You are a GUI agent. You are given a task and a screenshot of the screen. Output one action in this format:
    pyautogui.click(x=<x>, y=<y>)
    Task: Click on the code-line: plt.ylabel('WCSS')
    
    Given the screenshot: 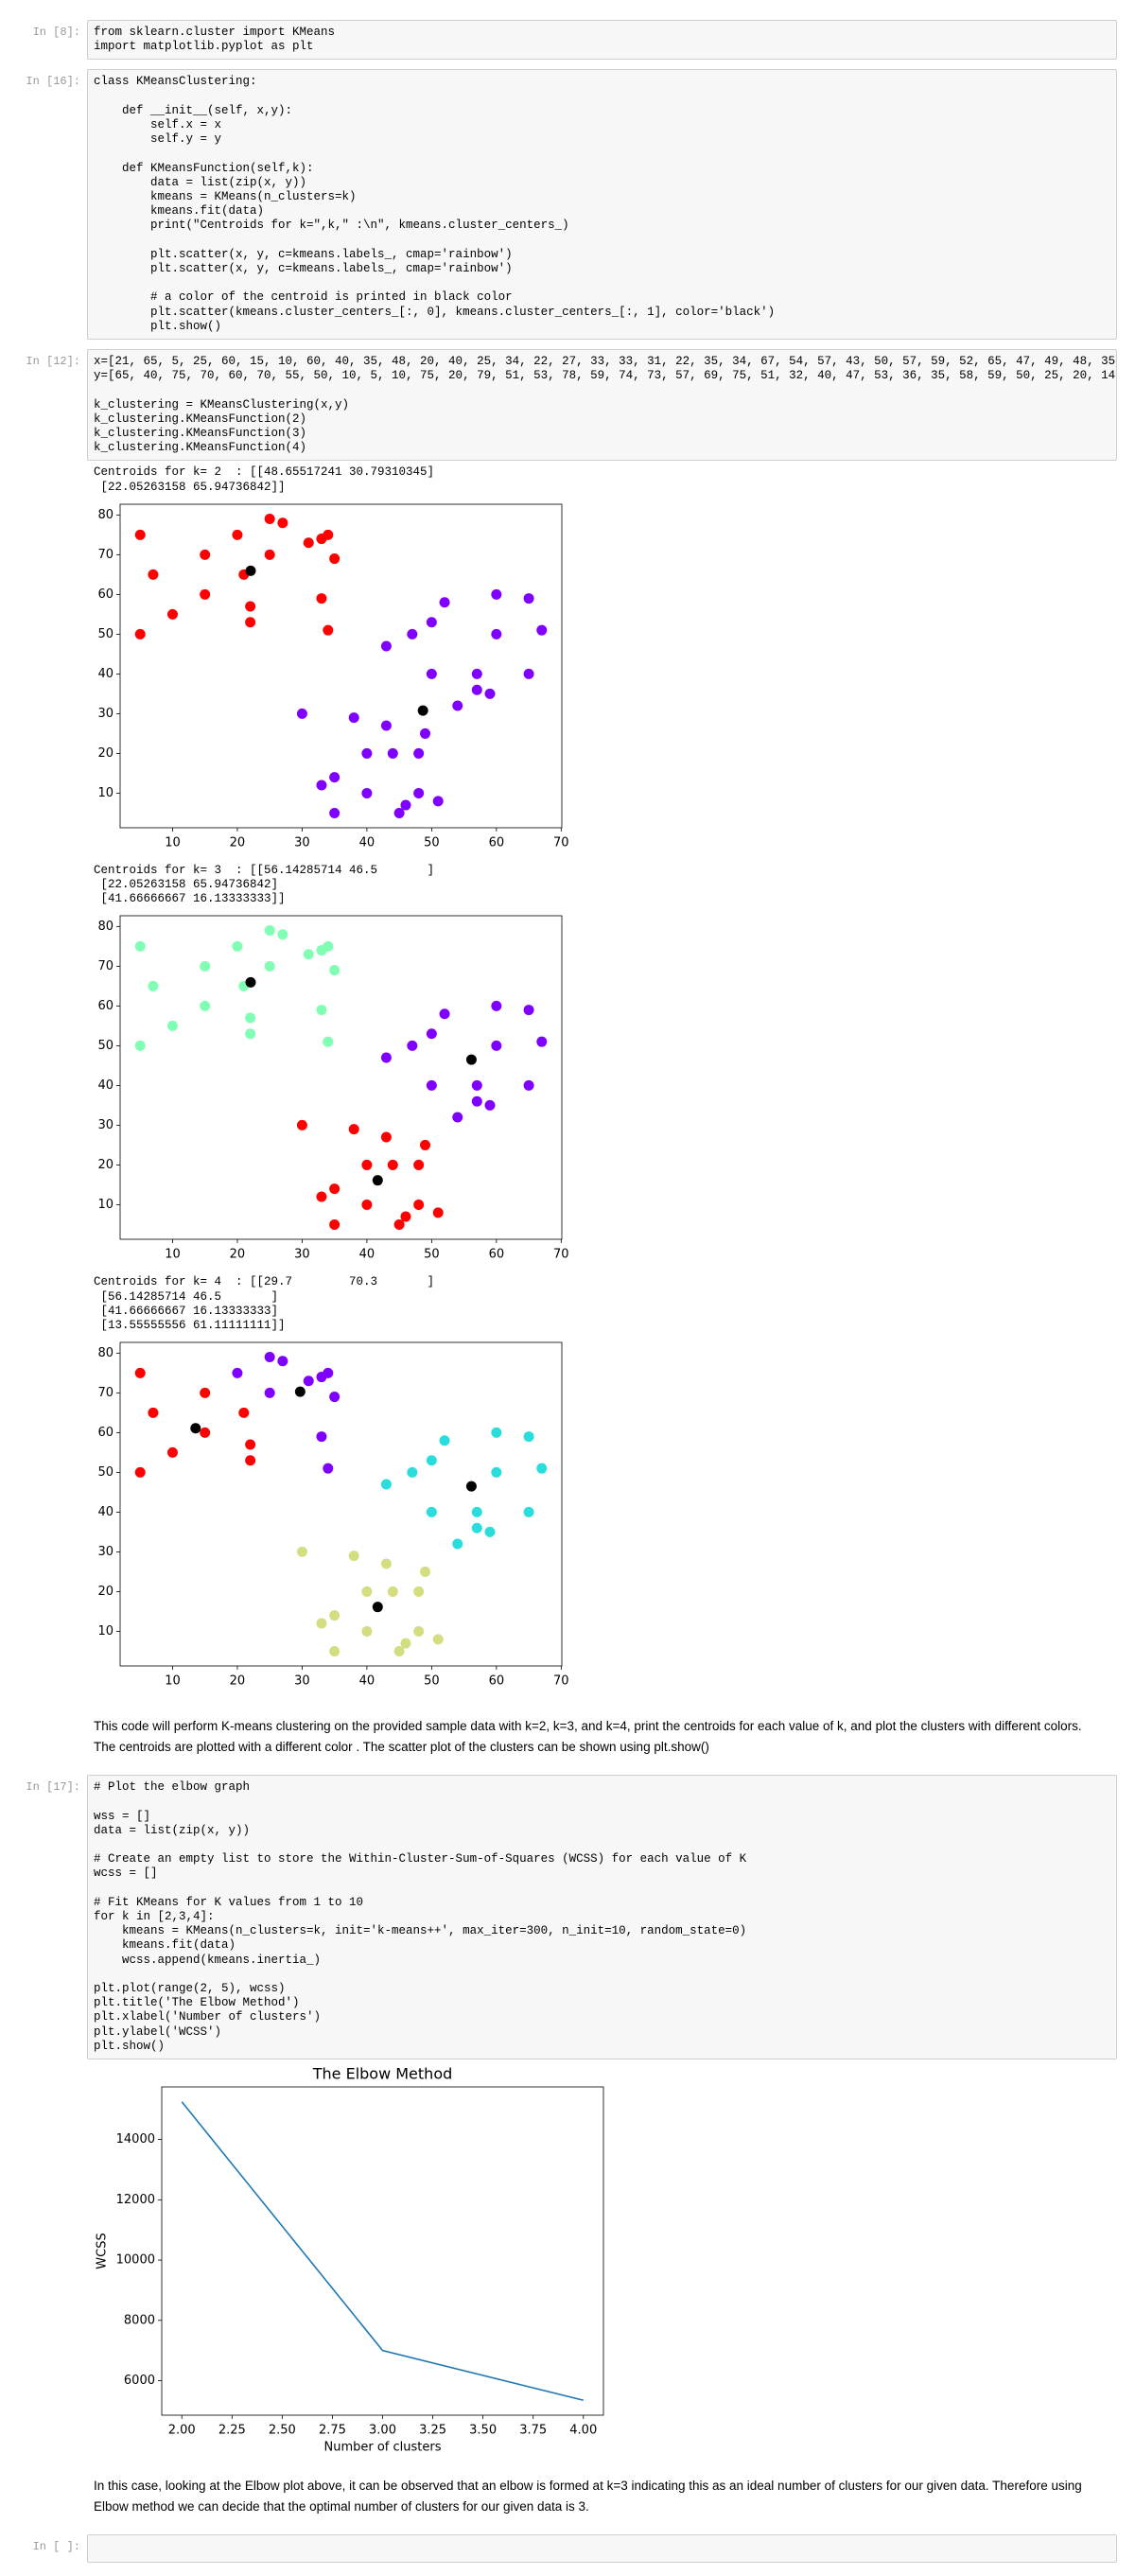 What is the action you would take?
    pyautogui.click(x=158, y=2032)
    